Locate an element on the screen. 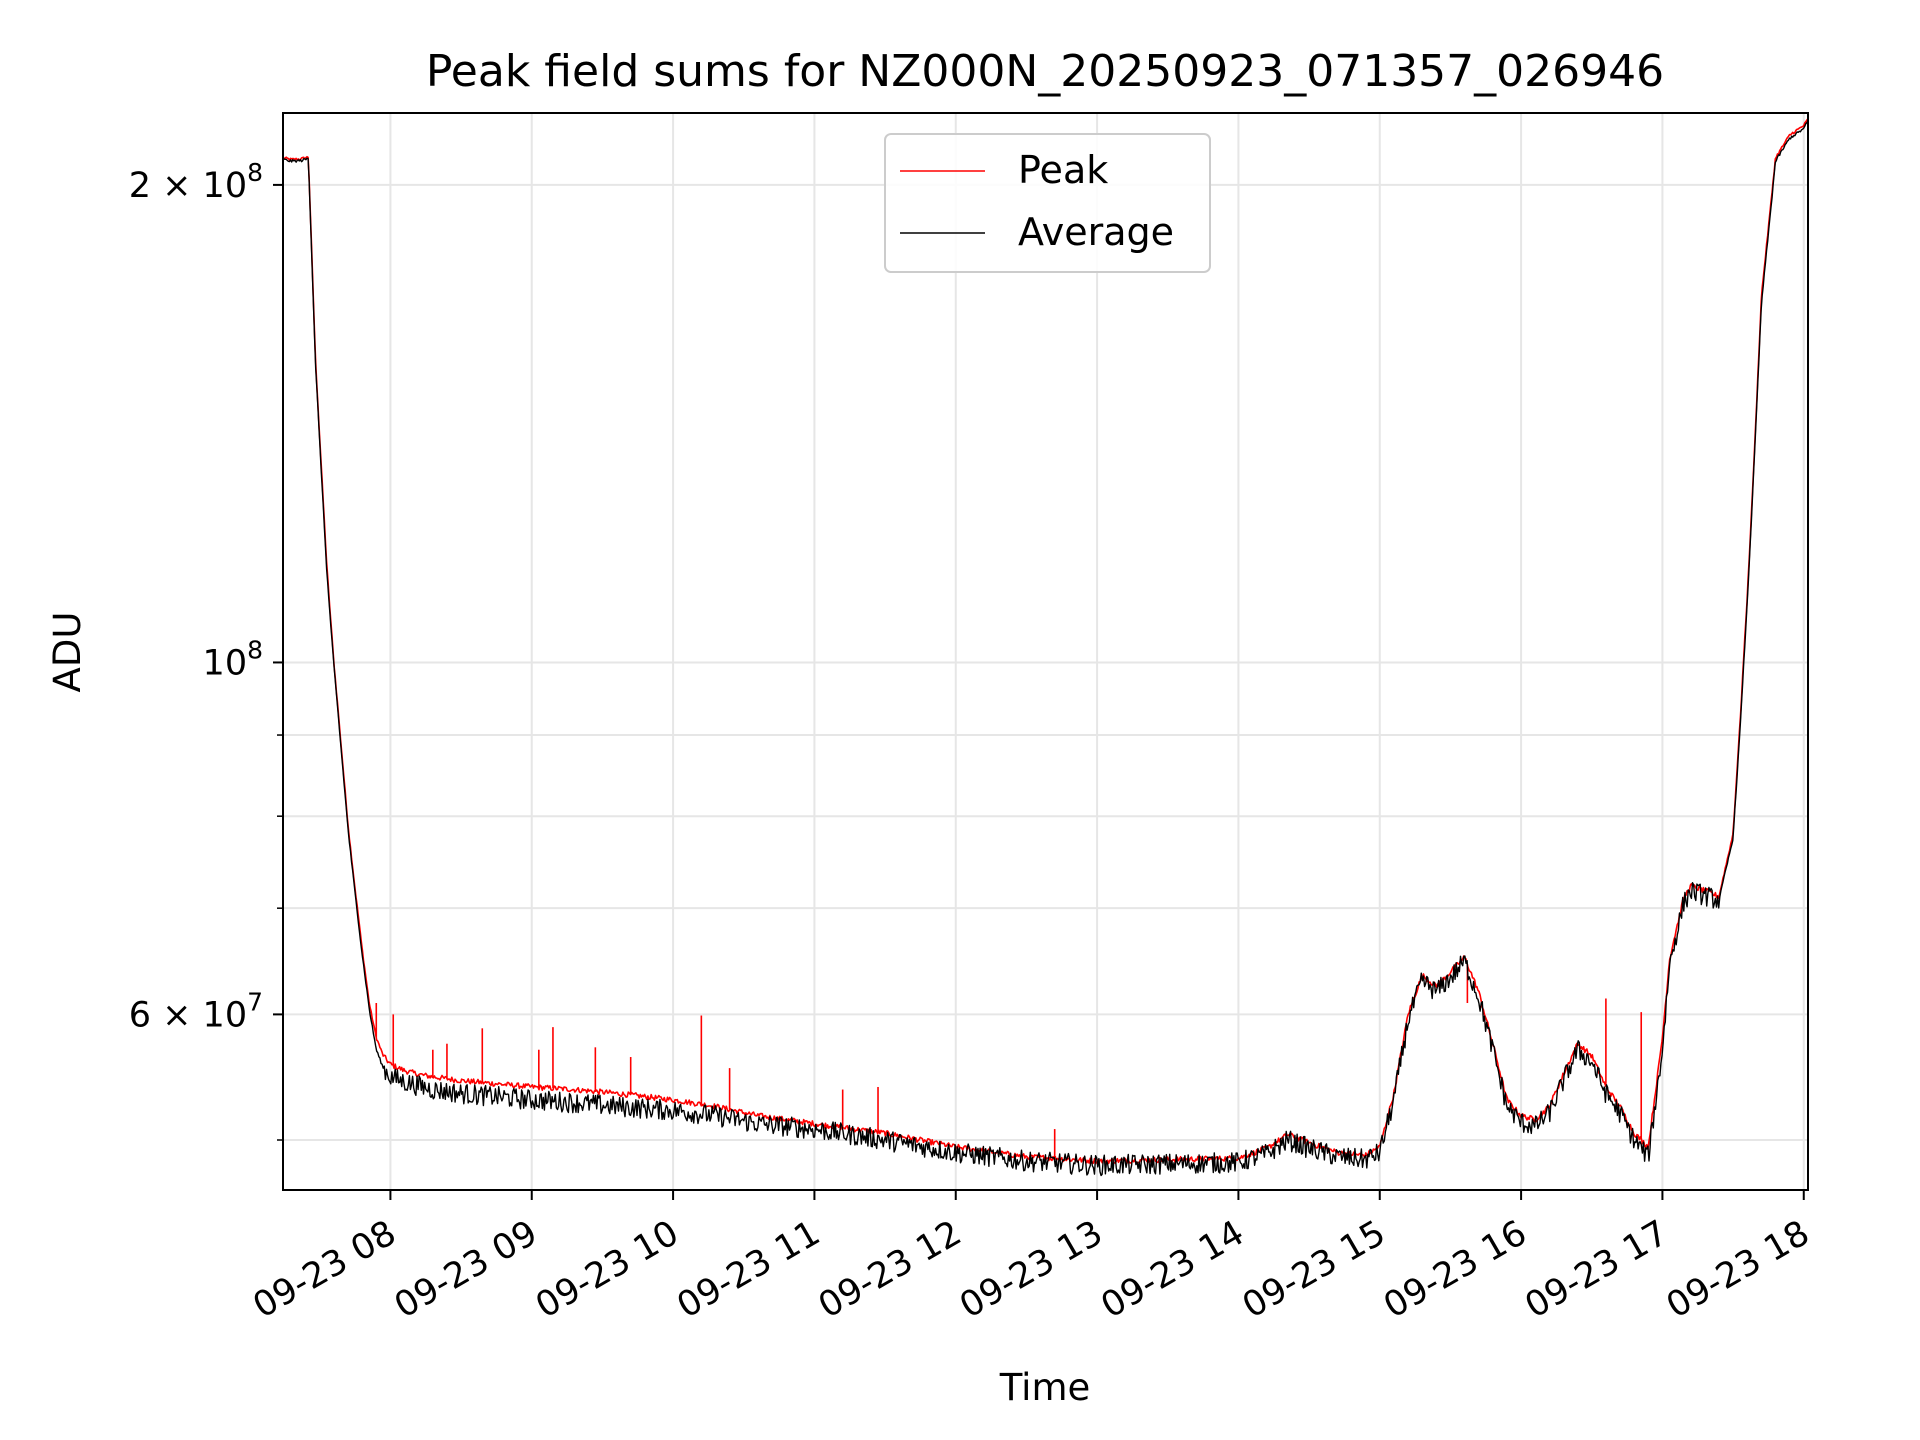 The width and height of the screenshot is (1920, 1440). y-tick-label: 6 × 107 is located at coordinates (196, 1011).